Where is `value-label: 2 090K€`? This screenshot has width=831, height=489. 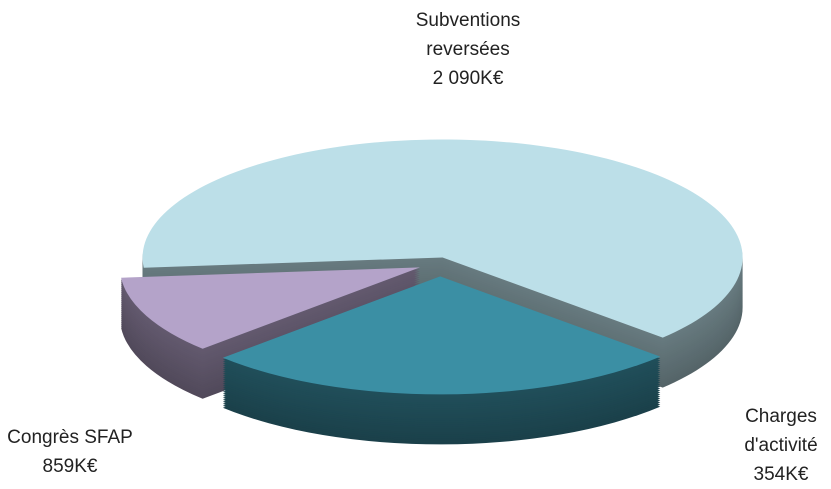 value-label: 2 090K€ is located at coordinates (468, 78).